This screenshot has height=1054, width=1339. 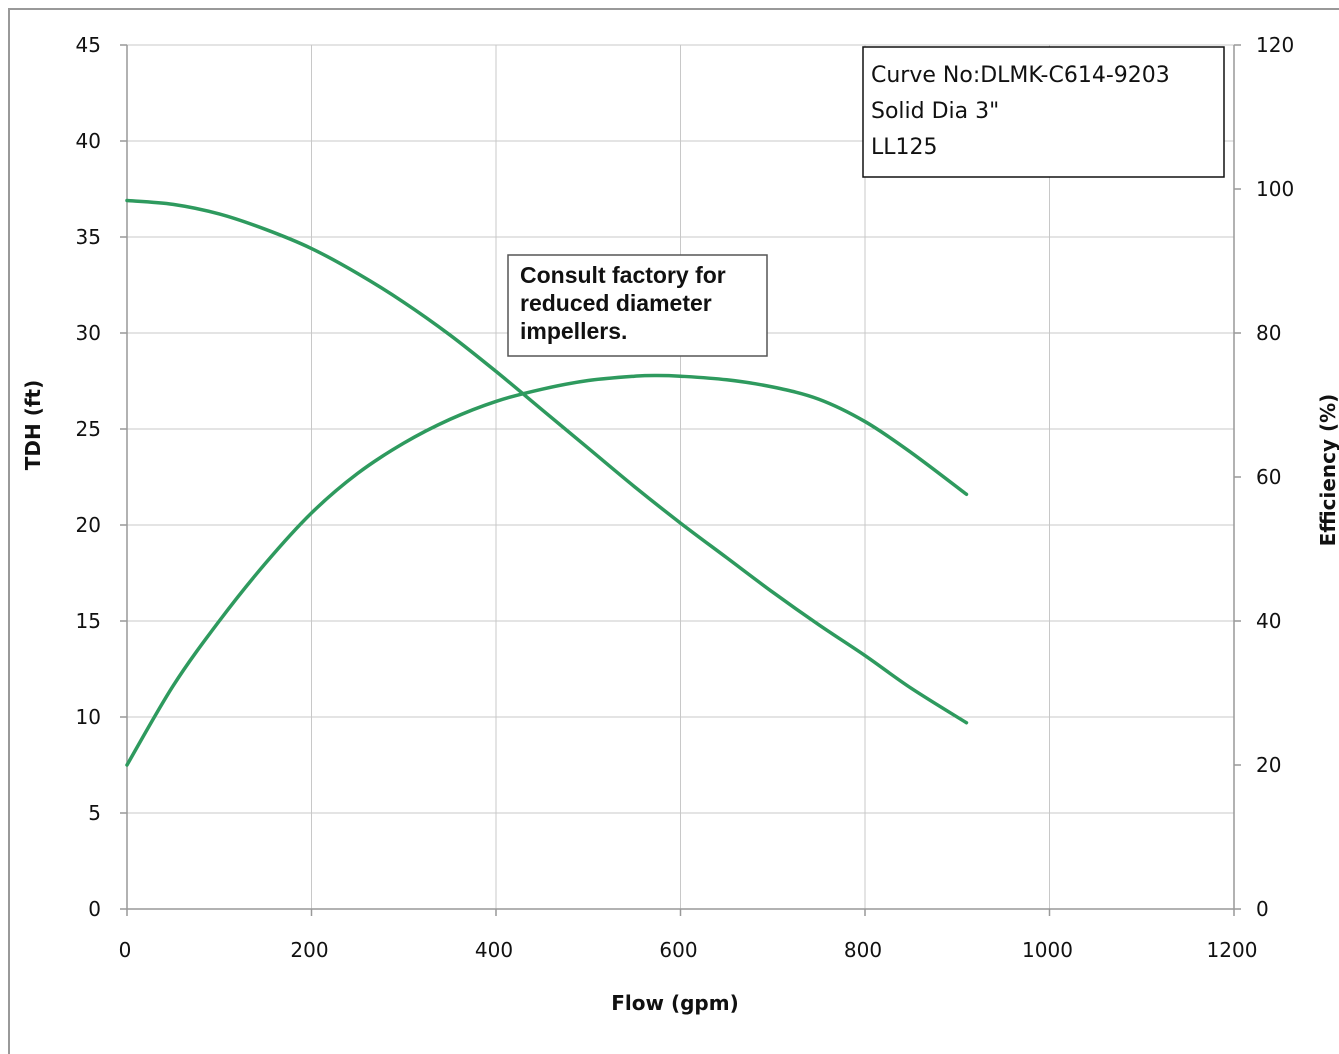 I want to click on x-tick-label: 0, so click(x=125, y=950).